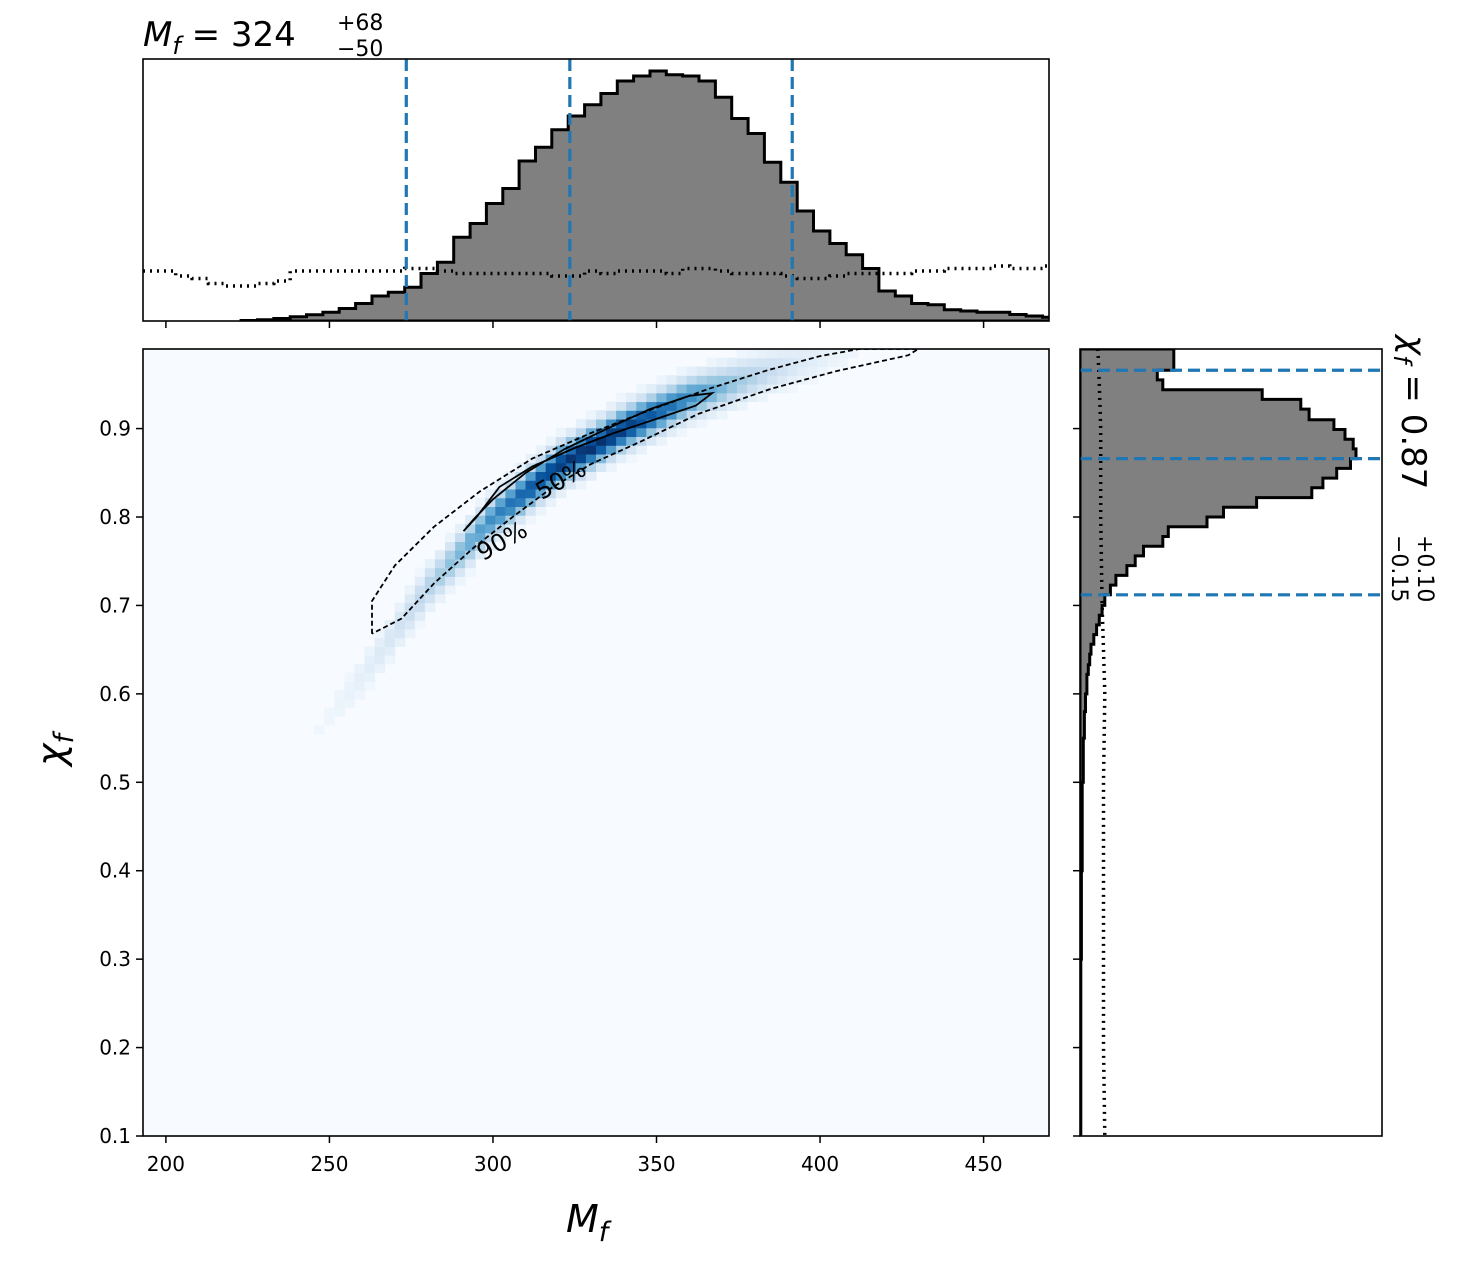  I want to click on y-tick-label: 0.9, so click(115, 429).